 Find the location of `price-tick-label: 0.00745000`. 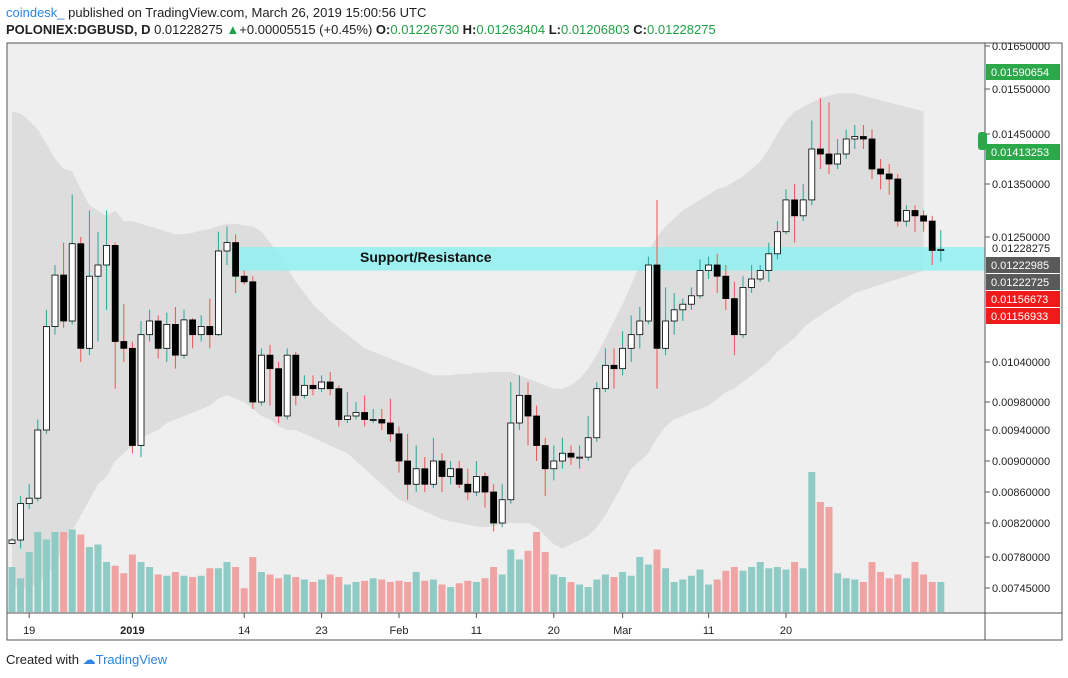

price-tick-label: 0.00745000 is located at coordinates (1021, 589).